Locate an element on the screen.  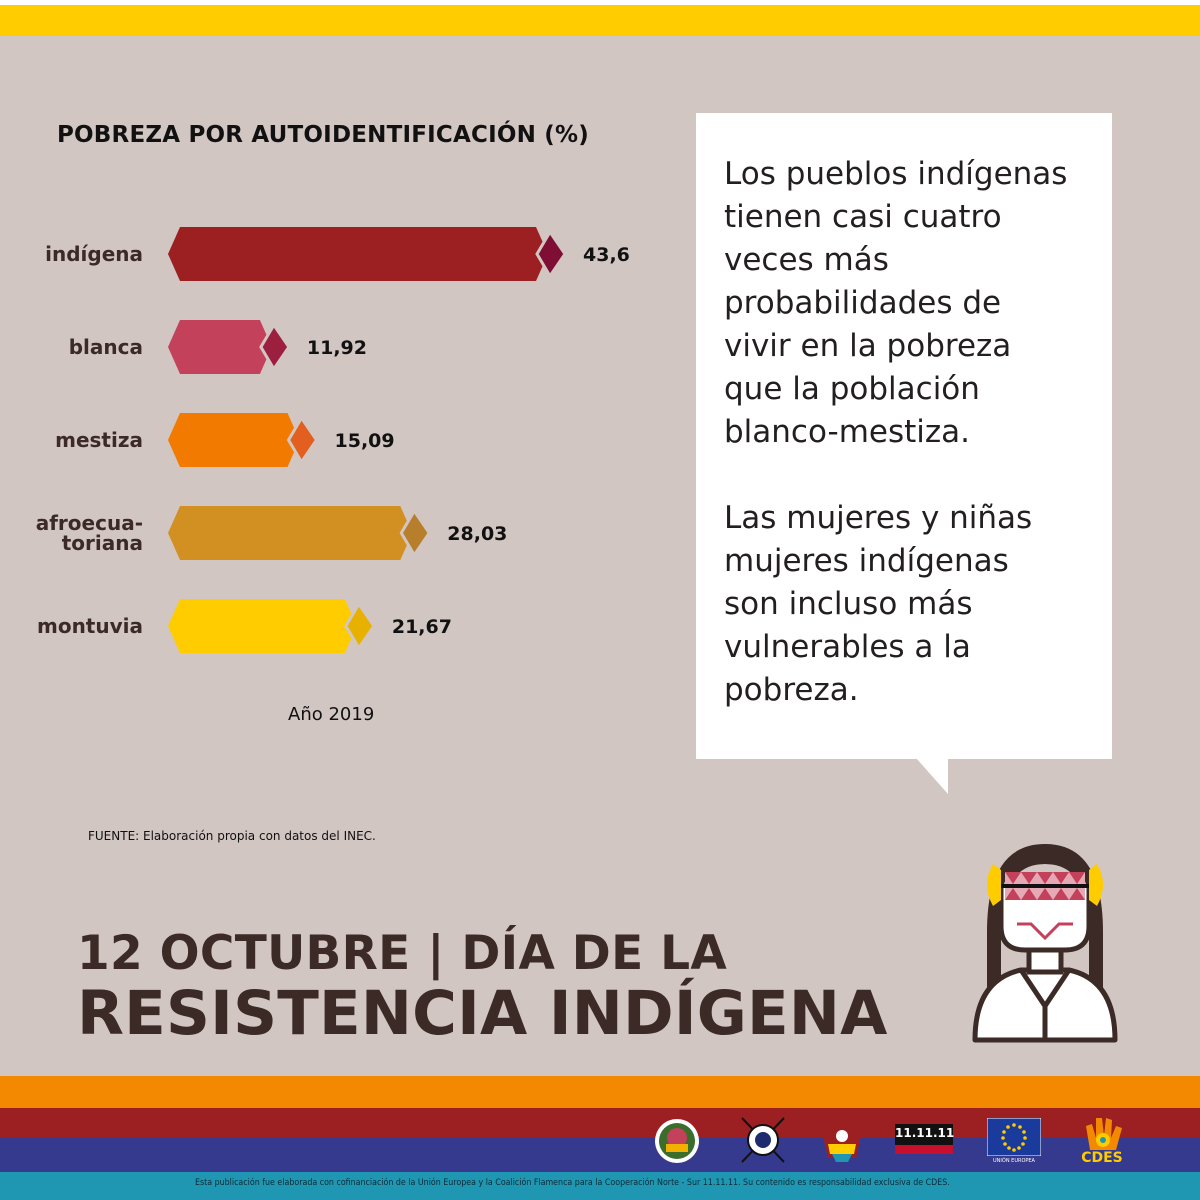
partner-logo-conaie is located at coordinates (677, 1141).